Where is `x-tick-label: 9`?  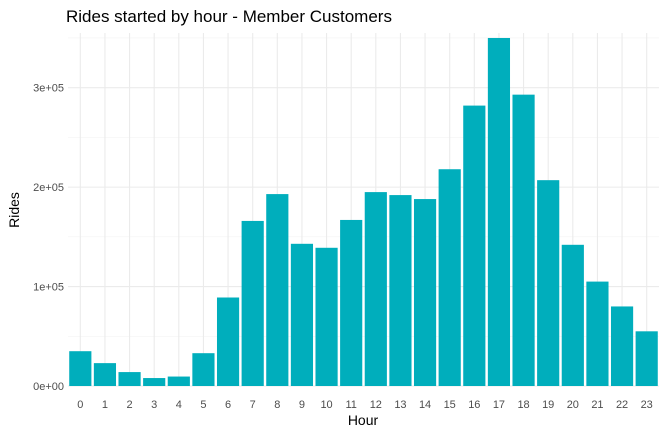 x-tick-label: 9 is located at coordinates (302, 405).